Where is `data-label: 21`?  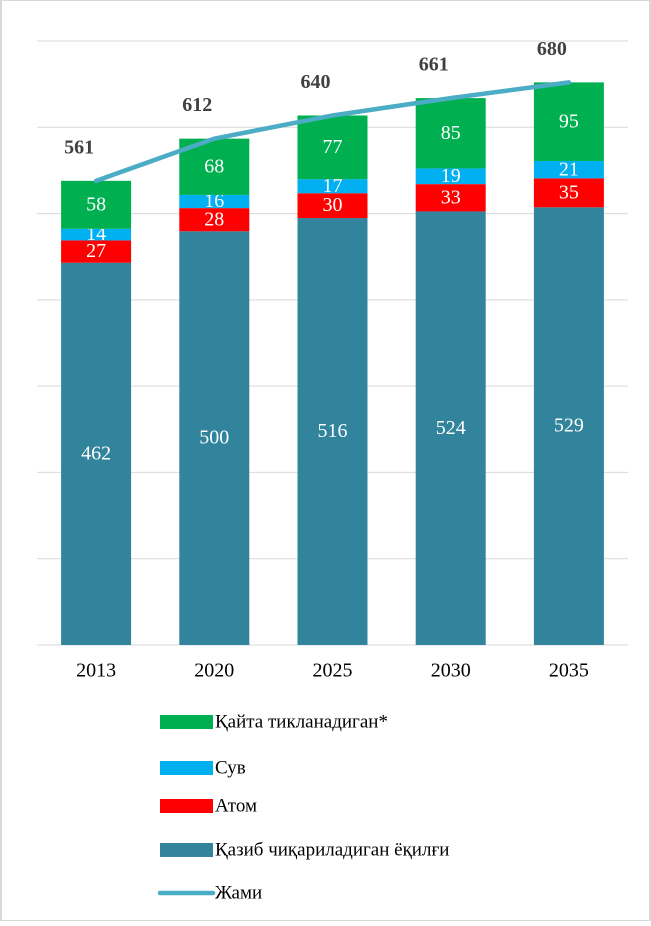
data-label: 21 is located at coordinates (569, 169).